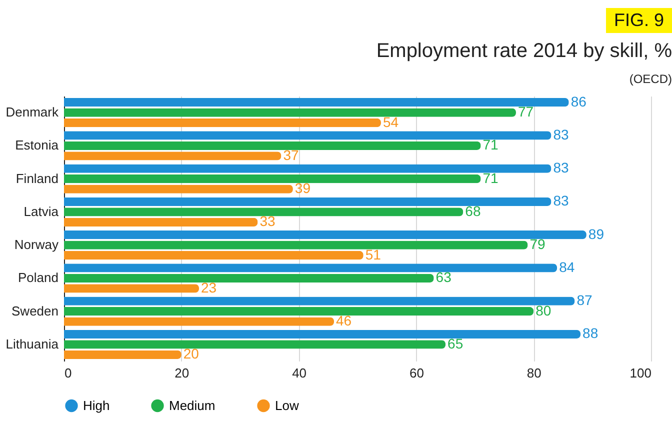 This screenshot has height=426, width=672. I want to click on data-label: 39, so click(302, 188).